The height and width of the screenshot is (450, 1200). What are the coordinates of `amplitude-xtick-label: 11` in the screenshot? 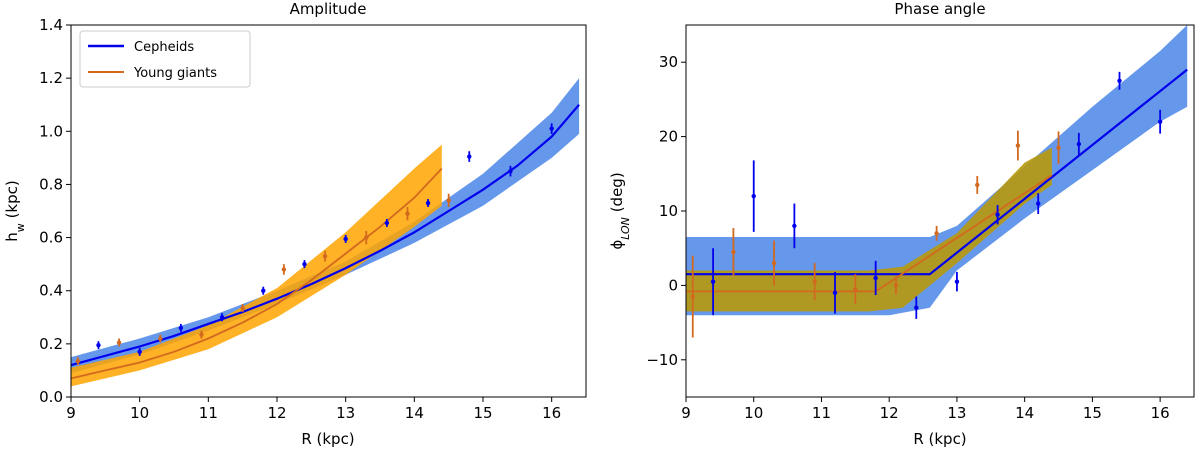 It's located at (208, 413).